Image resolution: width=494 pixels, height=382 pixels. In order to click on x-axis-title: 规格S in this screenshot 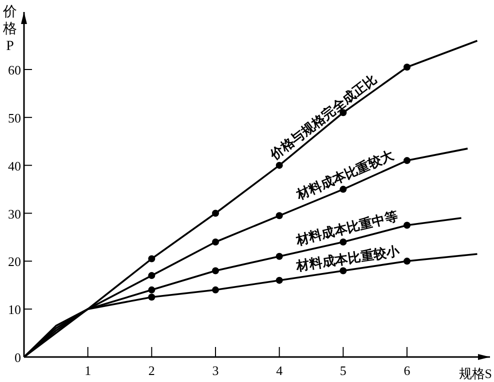, I will do `click(475, 373)`.